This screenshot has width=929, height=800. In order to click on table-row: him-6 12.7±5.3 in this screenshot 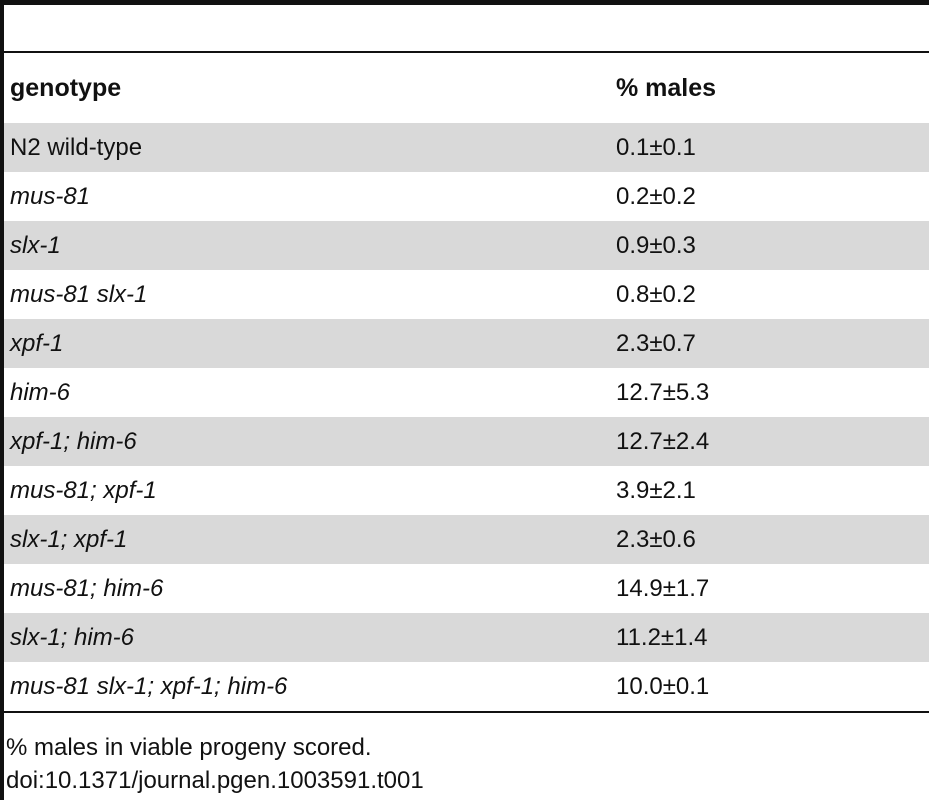, I will do `click(466, 392)`.